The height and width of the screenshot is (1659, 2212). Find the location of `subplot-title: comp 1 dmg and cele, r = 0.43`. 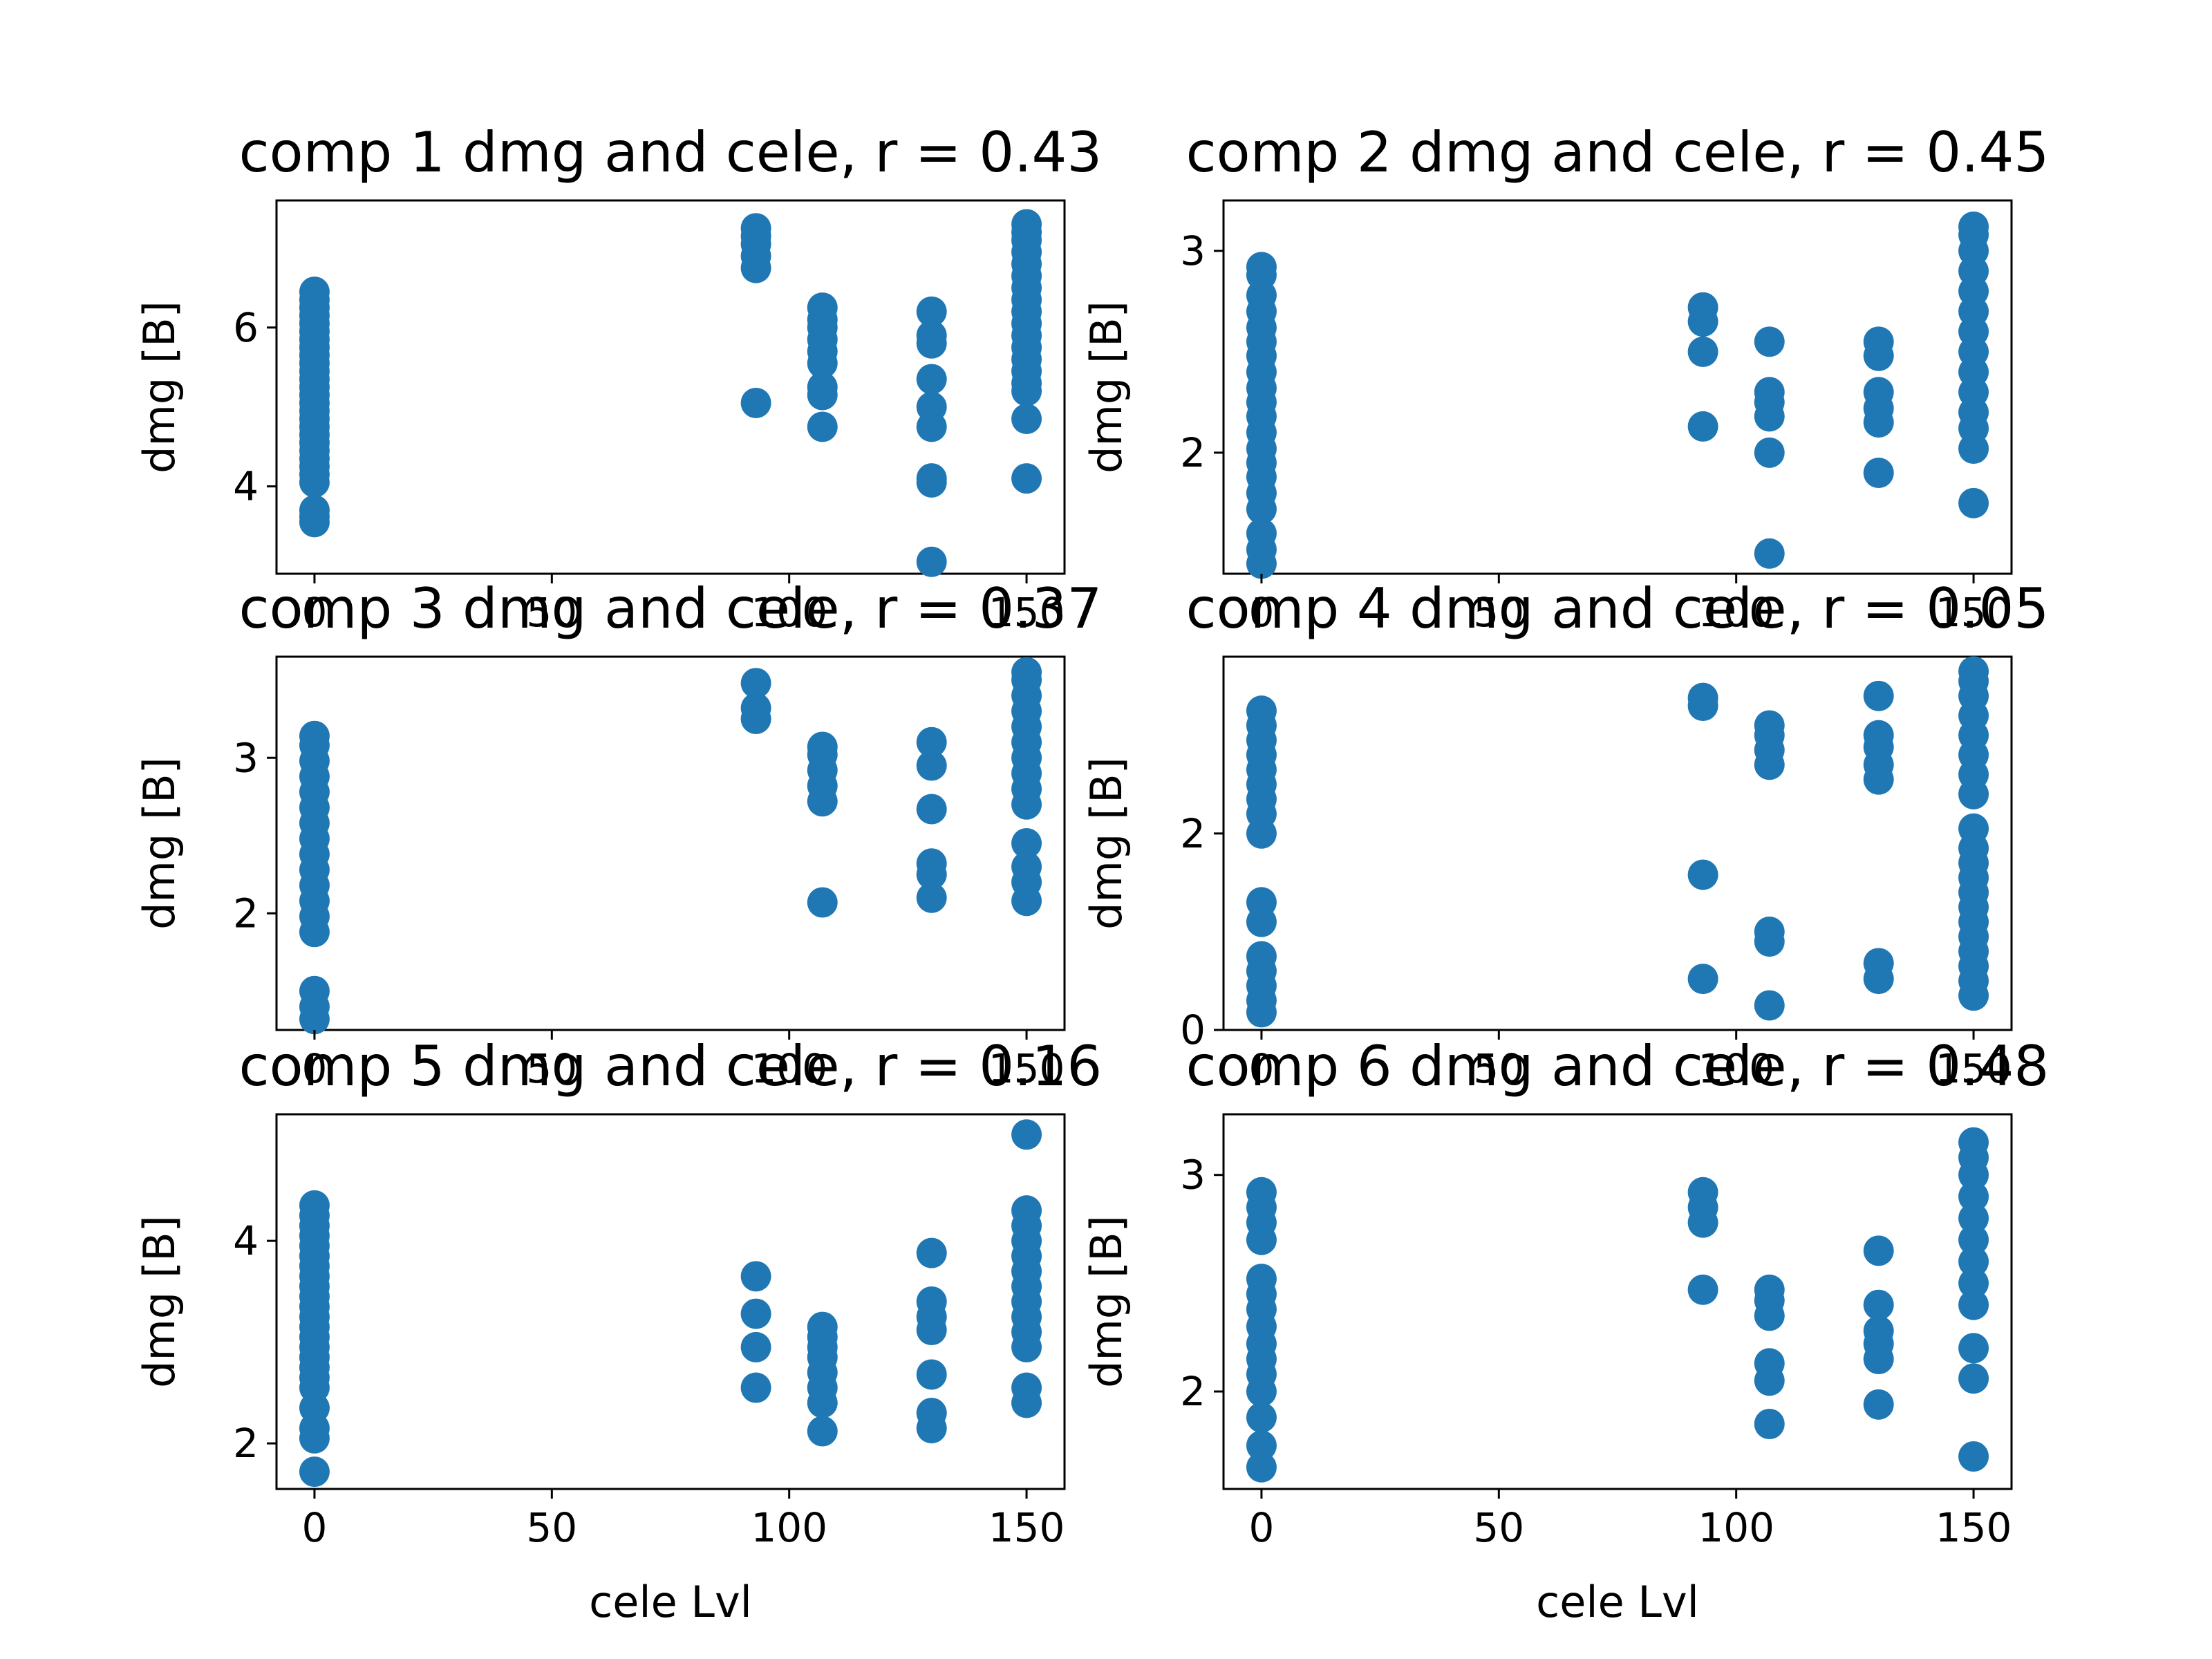

subplot-title: comp 1 dmg and cele, r = 0.43 is located at coordinates (671, 152).